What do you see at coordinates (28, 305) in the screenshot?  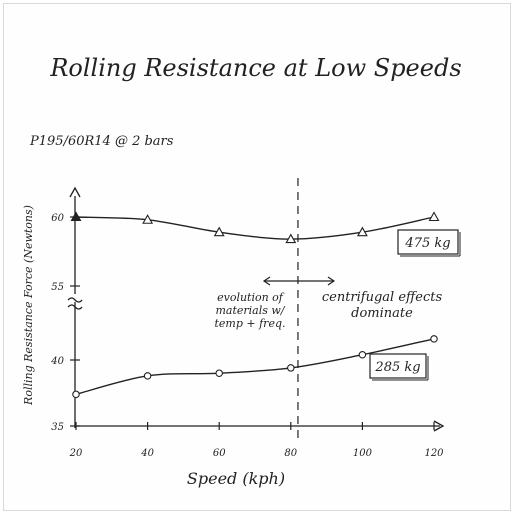 I see `y-axis-label: Rolling Resistance Force (Newtons)` at bounding box center [28, 305].